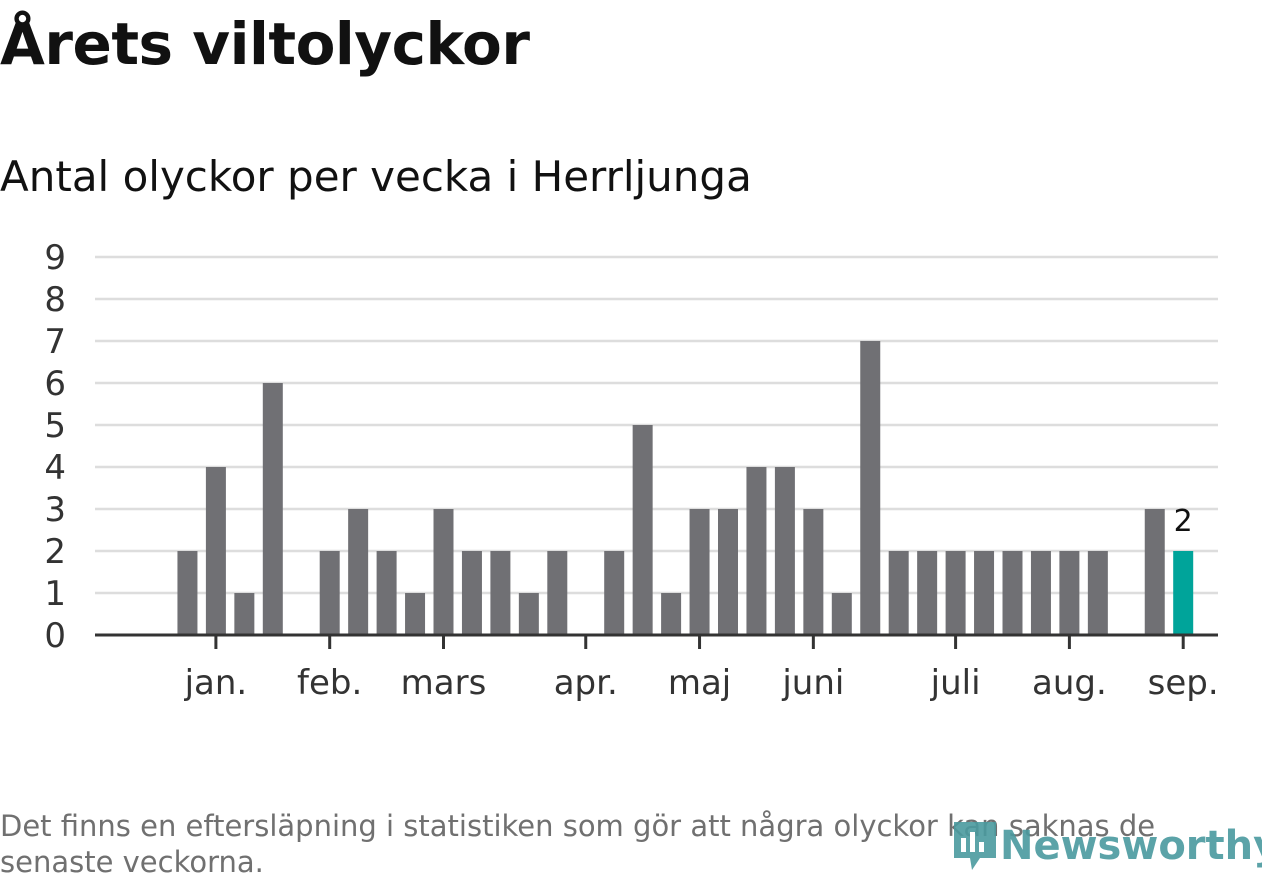 This screenshot has width=1262, height=880. Describe the element at coordinates (1183, 683) in the screenshot. I see `x-tick-label: sep.` at that location.